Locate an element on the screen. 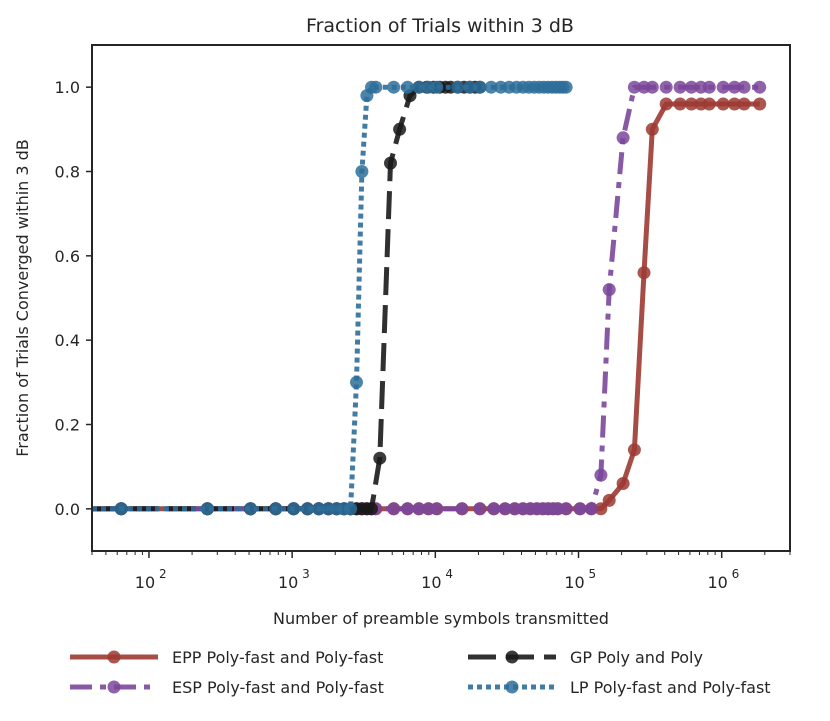 This screenshot has height=721, width=830. legend-item: LP Poly-fast and Poly-fast is located at coordinates (619, 687).